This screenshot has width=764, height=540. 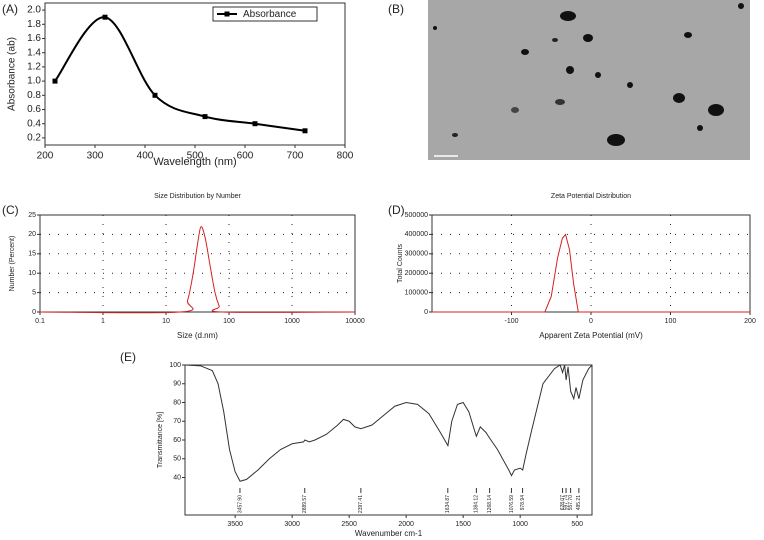 What do you see at coordinates (34, 123) in the screenshot?
I see `y-tick-label: 0.4` at bounding box center [34, 123].